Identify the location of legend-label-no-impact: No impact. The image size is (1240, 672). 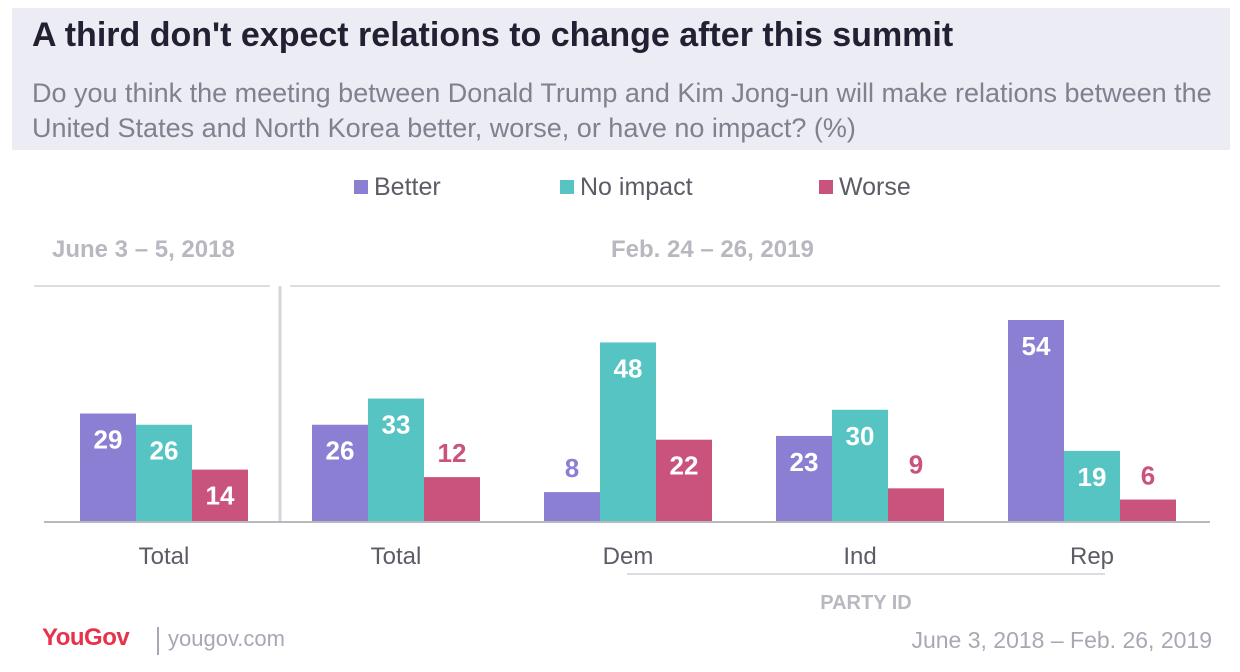
(636, 186).